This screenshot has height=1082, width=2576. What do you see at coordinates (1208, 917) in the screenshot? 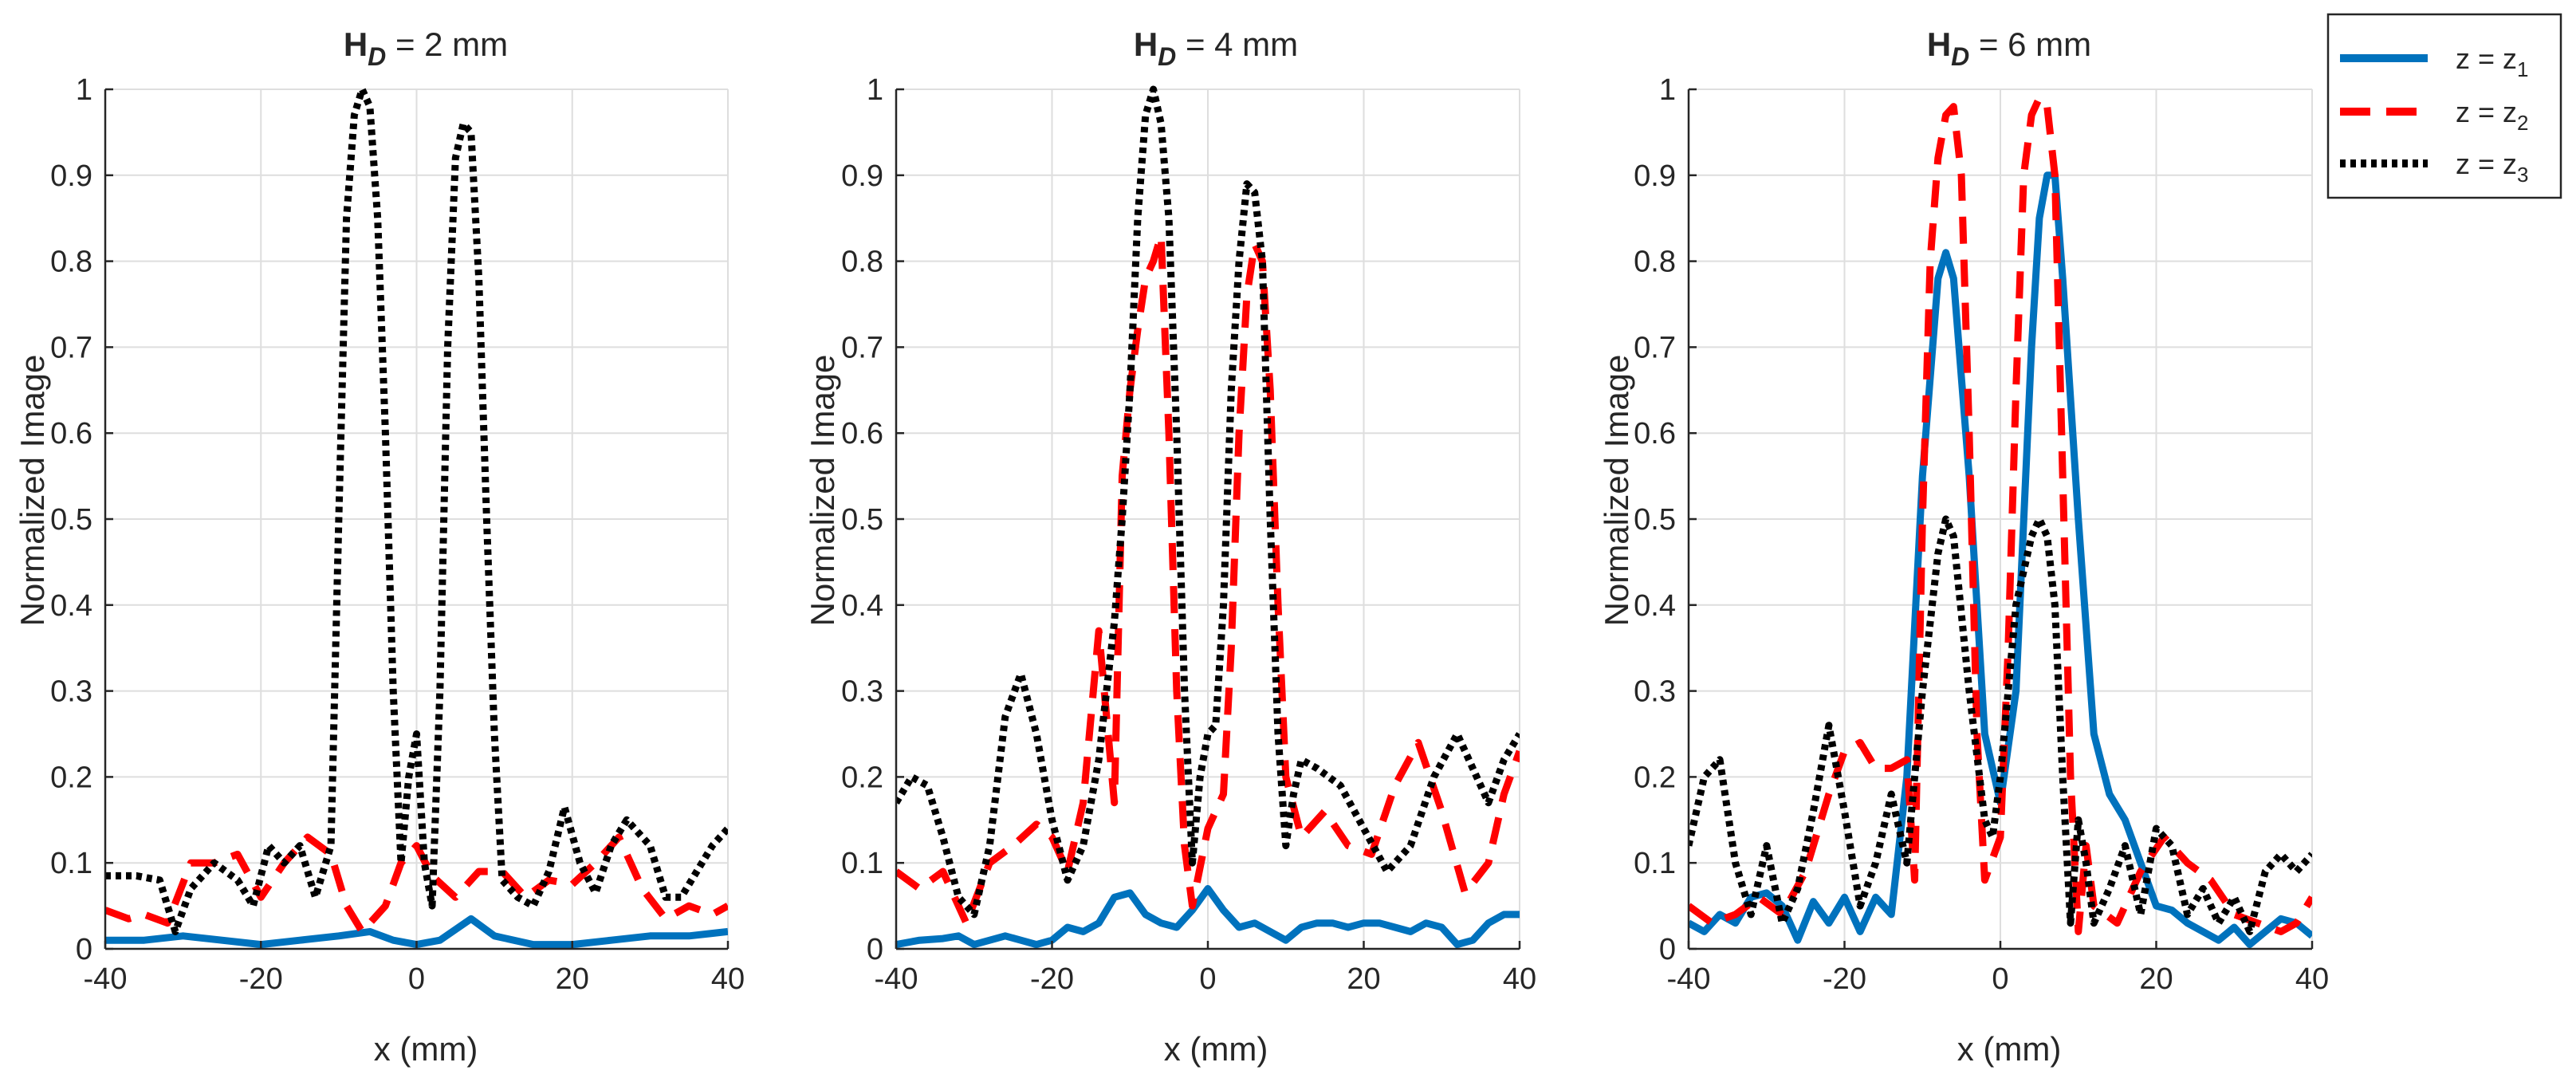
I see `series-line-z1` at bounding box center [1208, 917].